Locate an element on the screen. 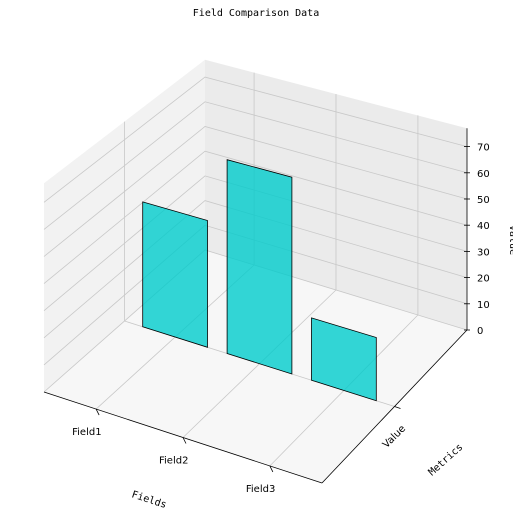 The image size is (513, 523). x-axis is located at coordinates (183, 437).